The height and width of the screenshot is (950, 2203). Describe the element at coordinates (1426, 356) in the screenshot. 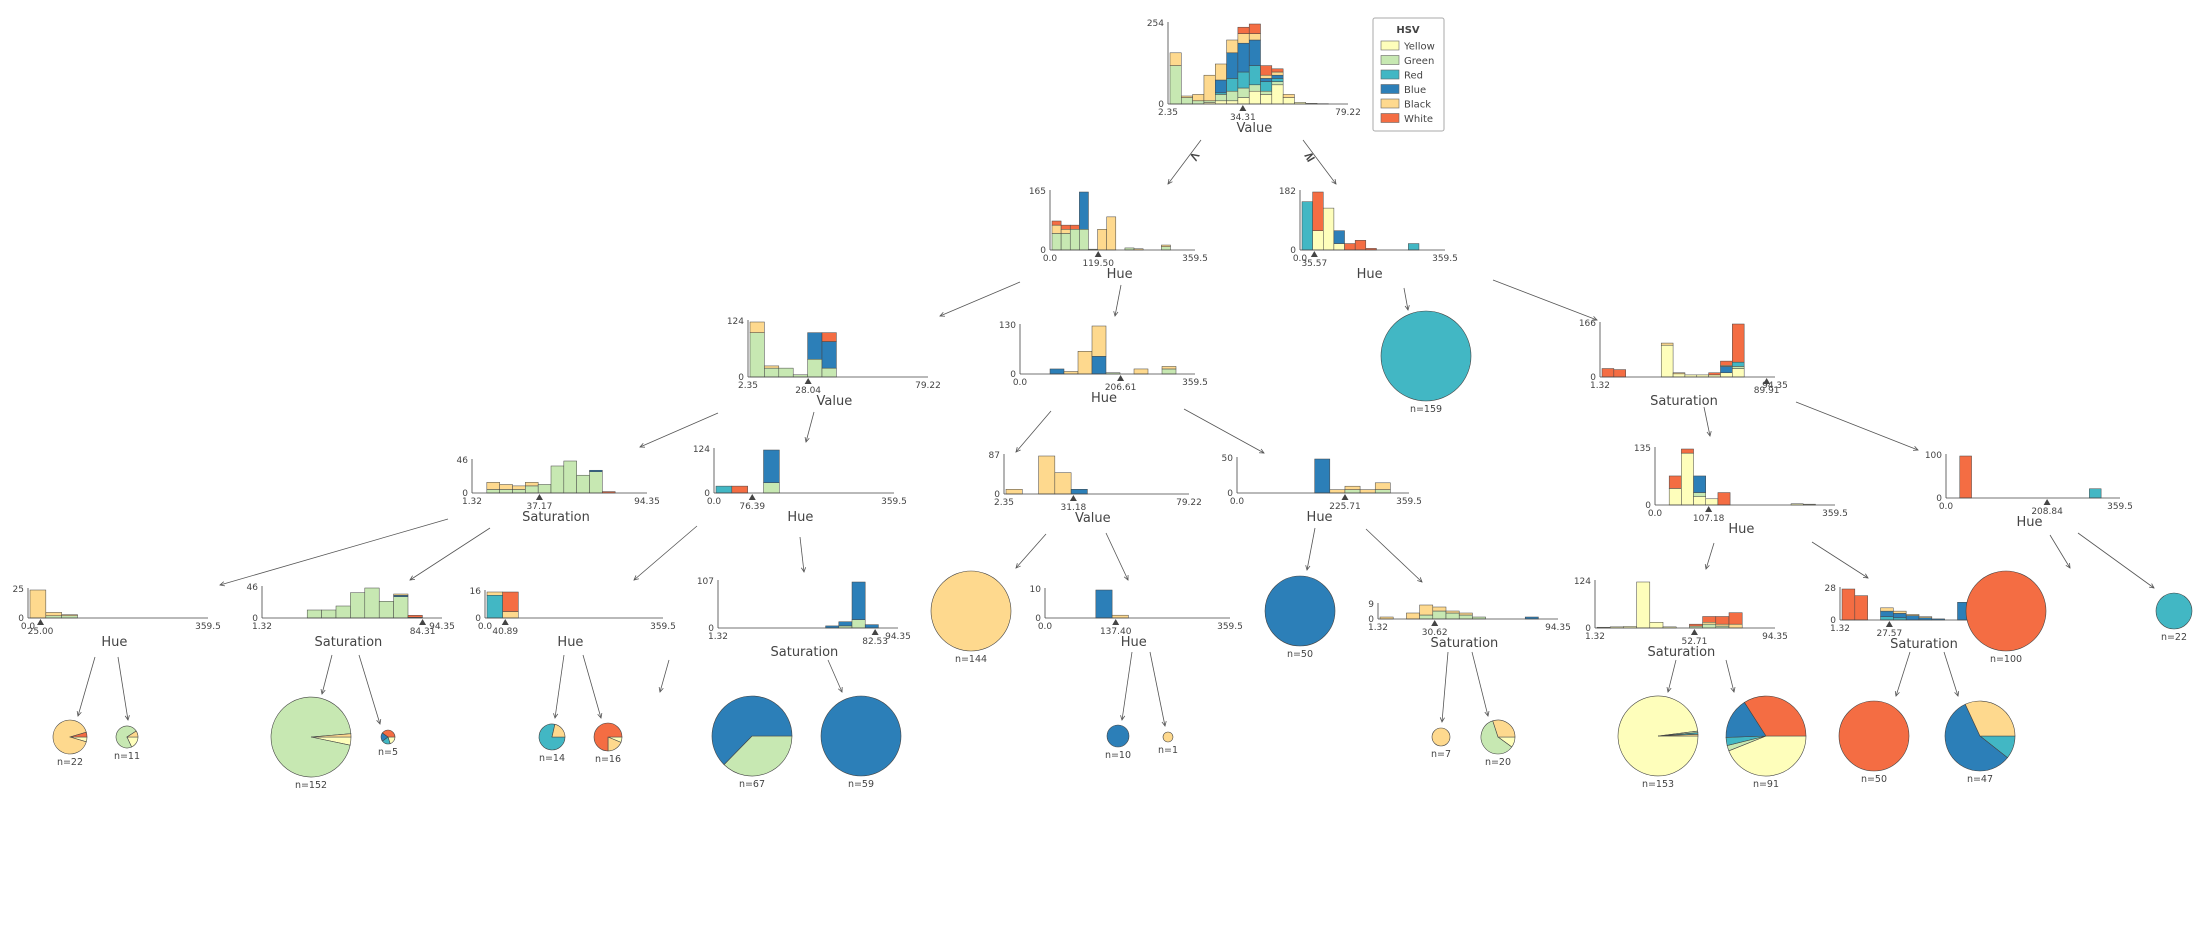

I see `leaf-pie-red` at that location.